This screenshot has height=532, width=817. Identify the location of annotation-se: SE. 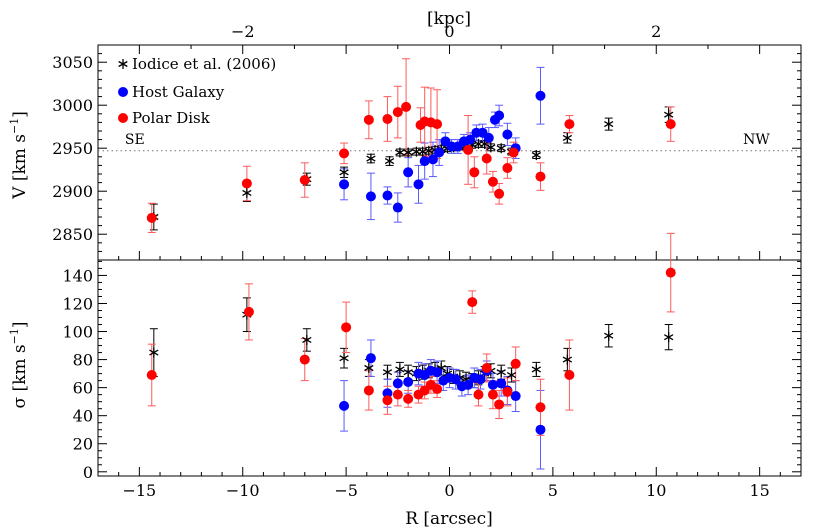
(135, 140).